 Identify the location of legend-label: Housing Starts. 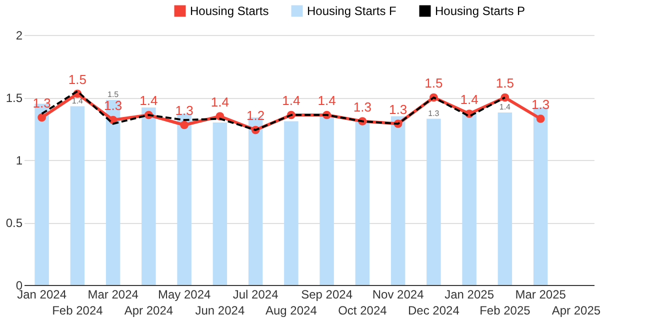
(229, 11).